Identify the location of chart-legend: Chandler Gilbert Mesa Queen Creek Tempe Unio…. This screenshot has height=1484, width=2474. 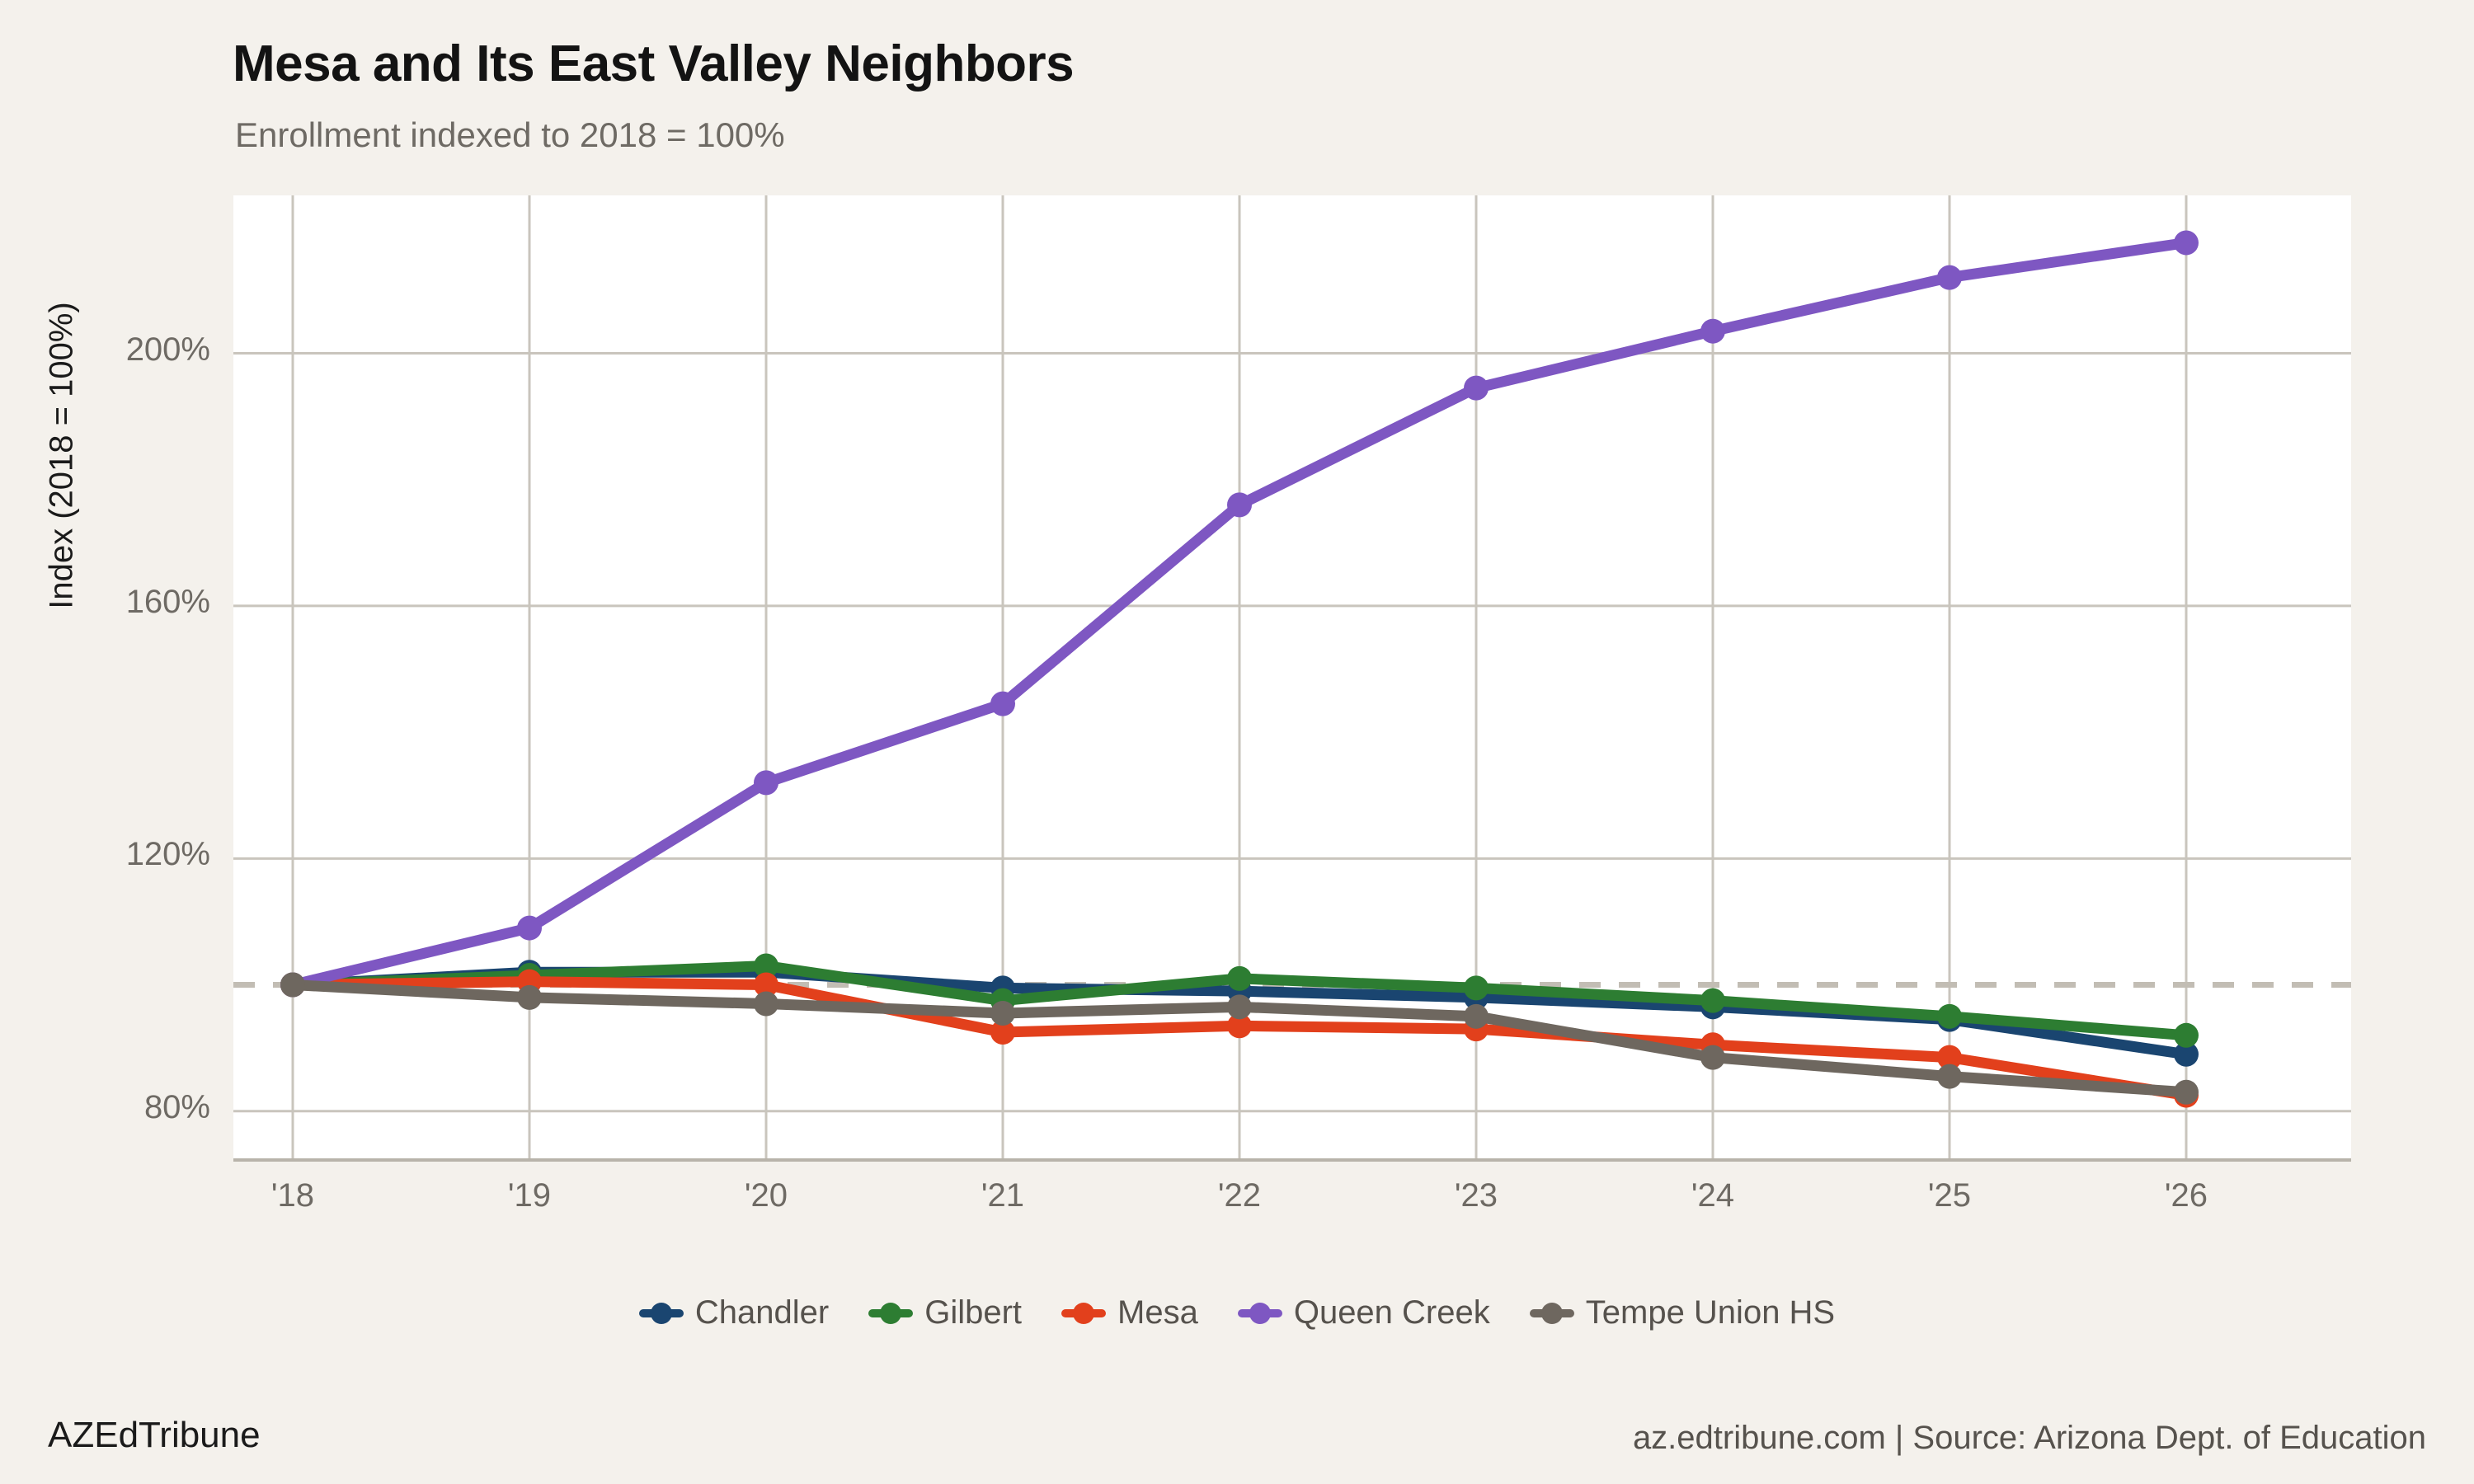
(1237, 1312).